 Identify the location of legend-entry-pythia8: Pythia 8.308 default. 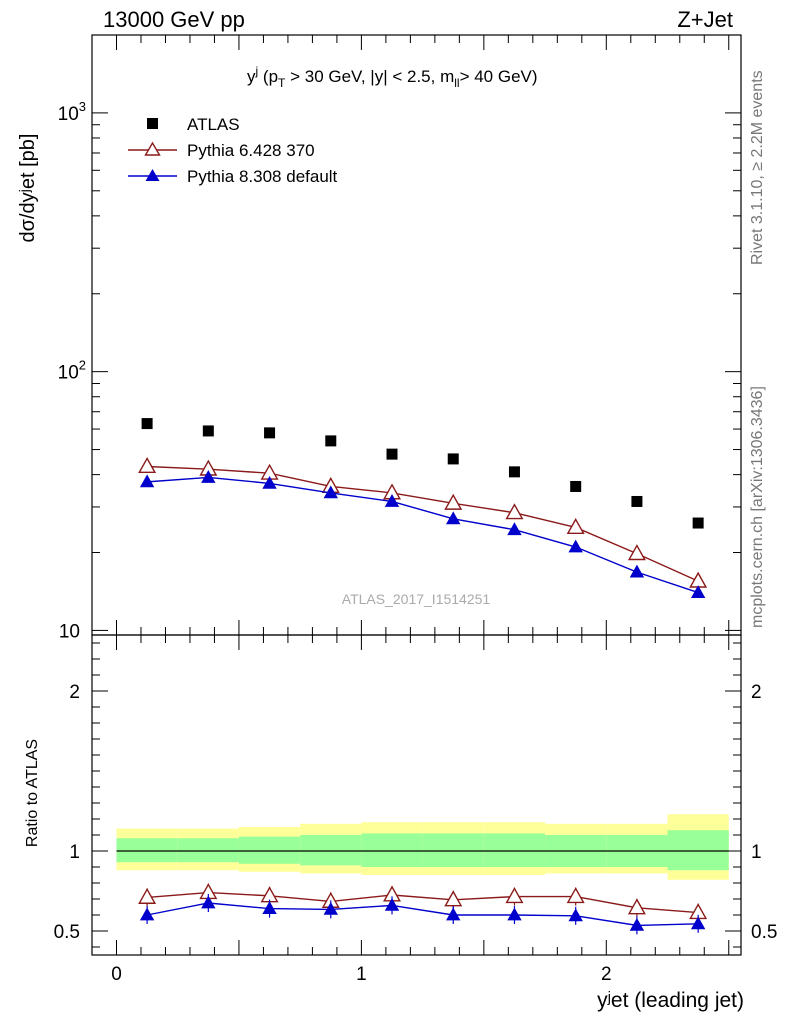
(233, 176).